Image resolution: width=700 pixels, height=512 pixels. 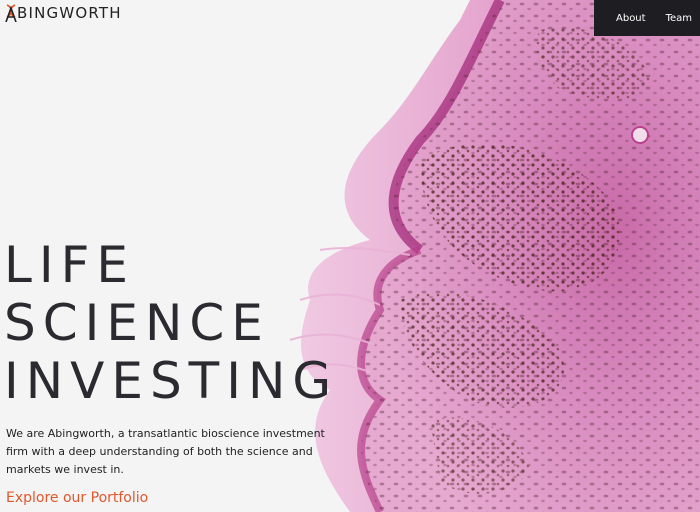 What do you see at coordinates (678, 18) in the screenshot?
I see `nav-item-team: Team` at bounding box center [678, 18].